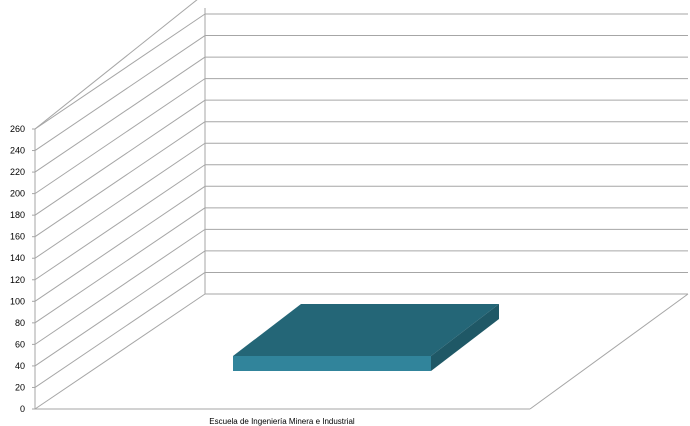 The height and width of the screenshot is (426, 690). Describe the element at coordinates (20, 387) in the screenshot. I see `y-tick-label: 20` at that location.